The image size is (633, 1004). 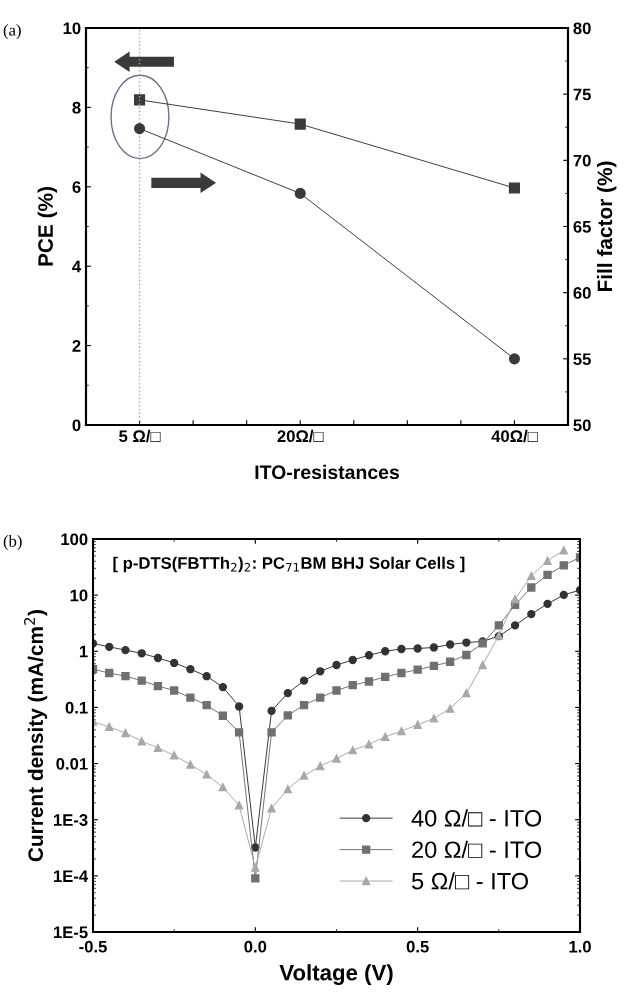 I want to click on y-tick-label: 0, so click(x=76, y=425).